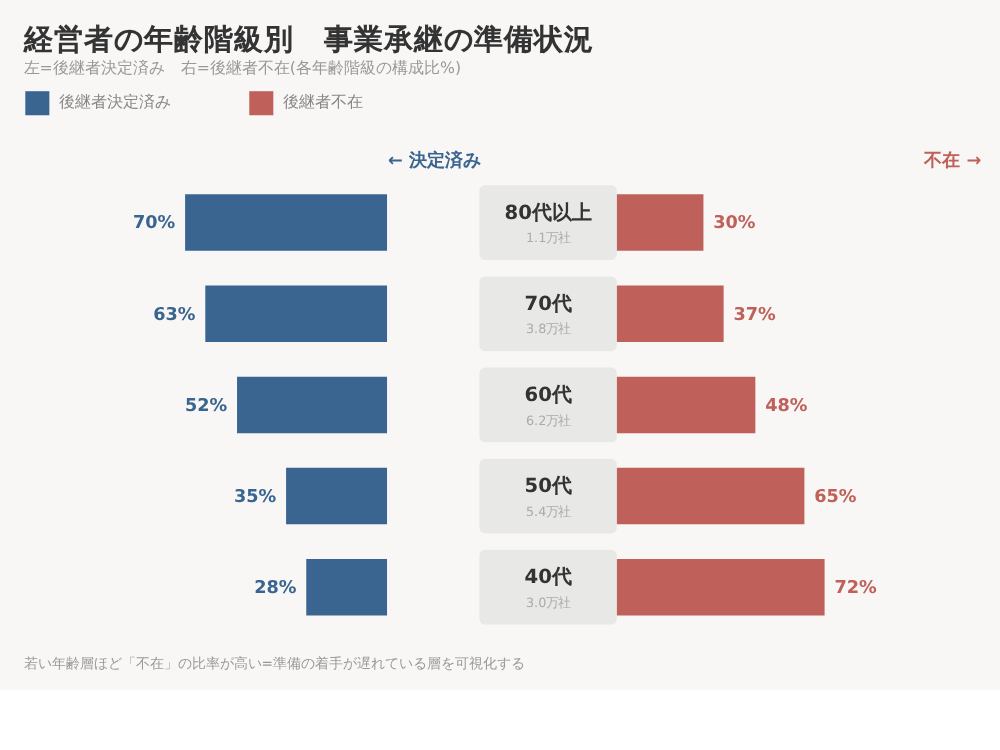 The image size is (1000, 750). I want to click on legend-label: 後継者不在, so click(322, 102).